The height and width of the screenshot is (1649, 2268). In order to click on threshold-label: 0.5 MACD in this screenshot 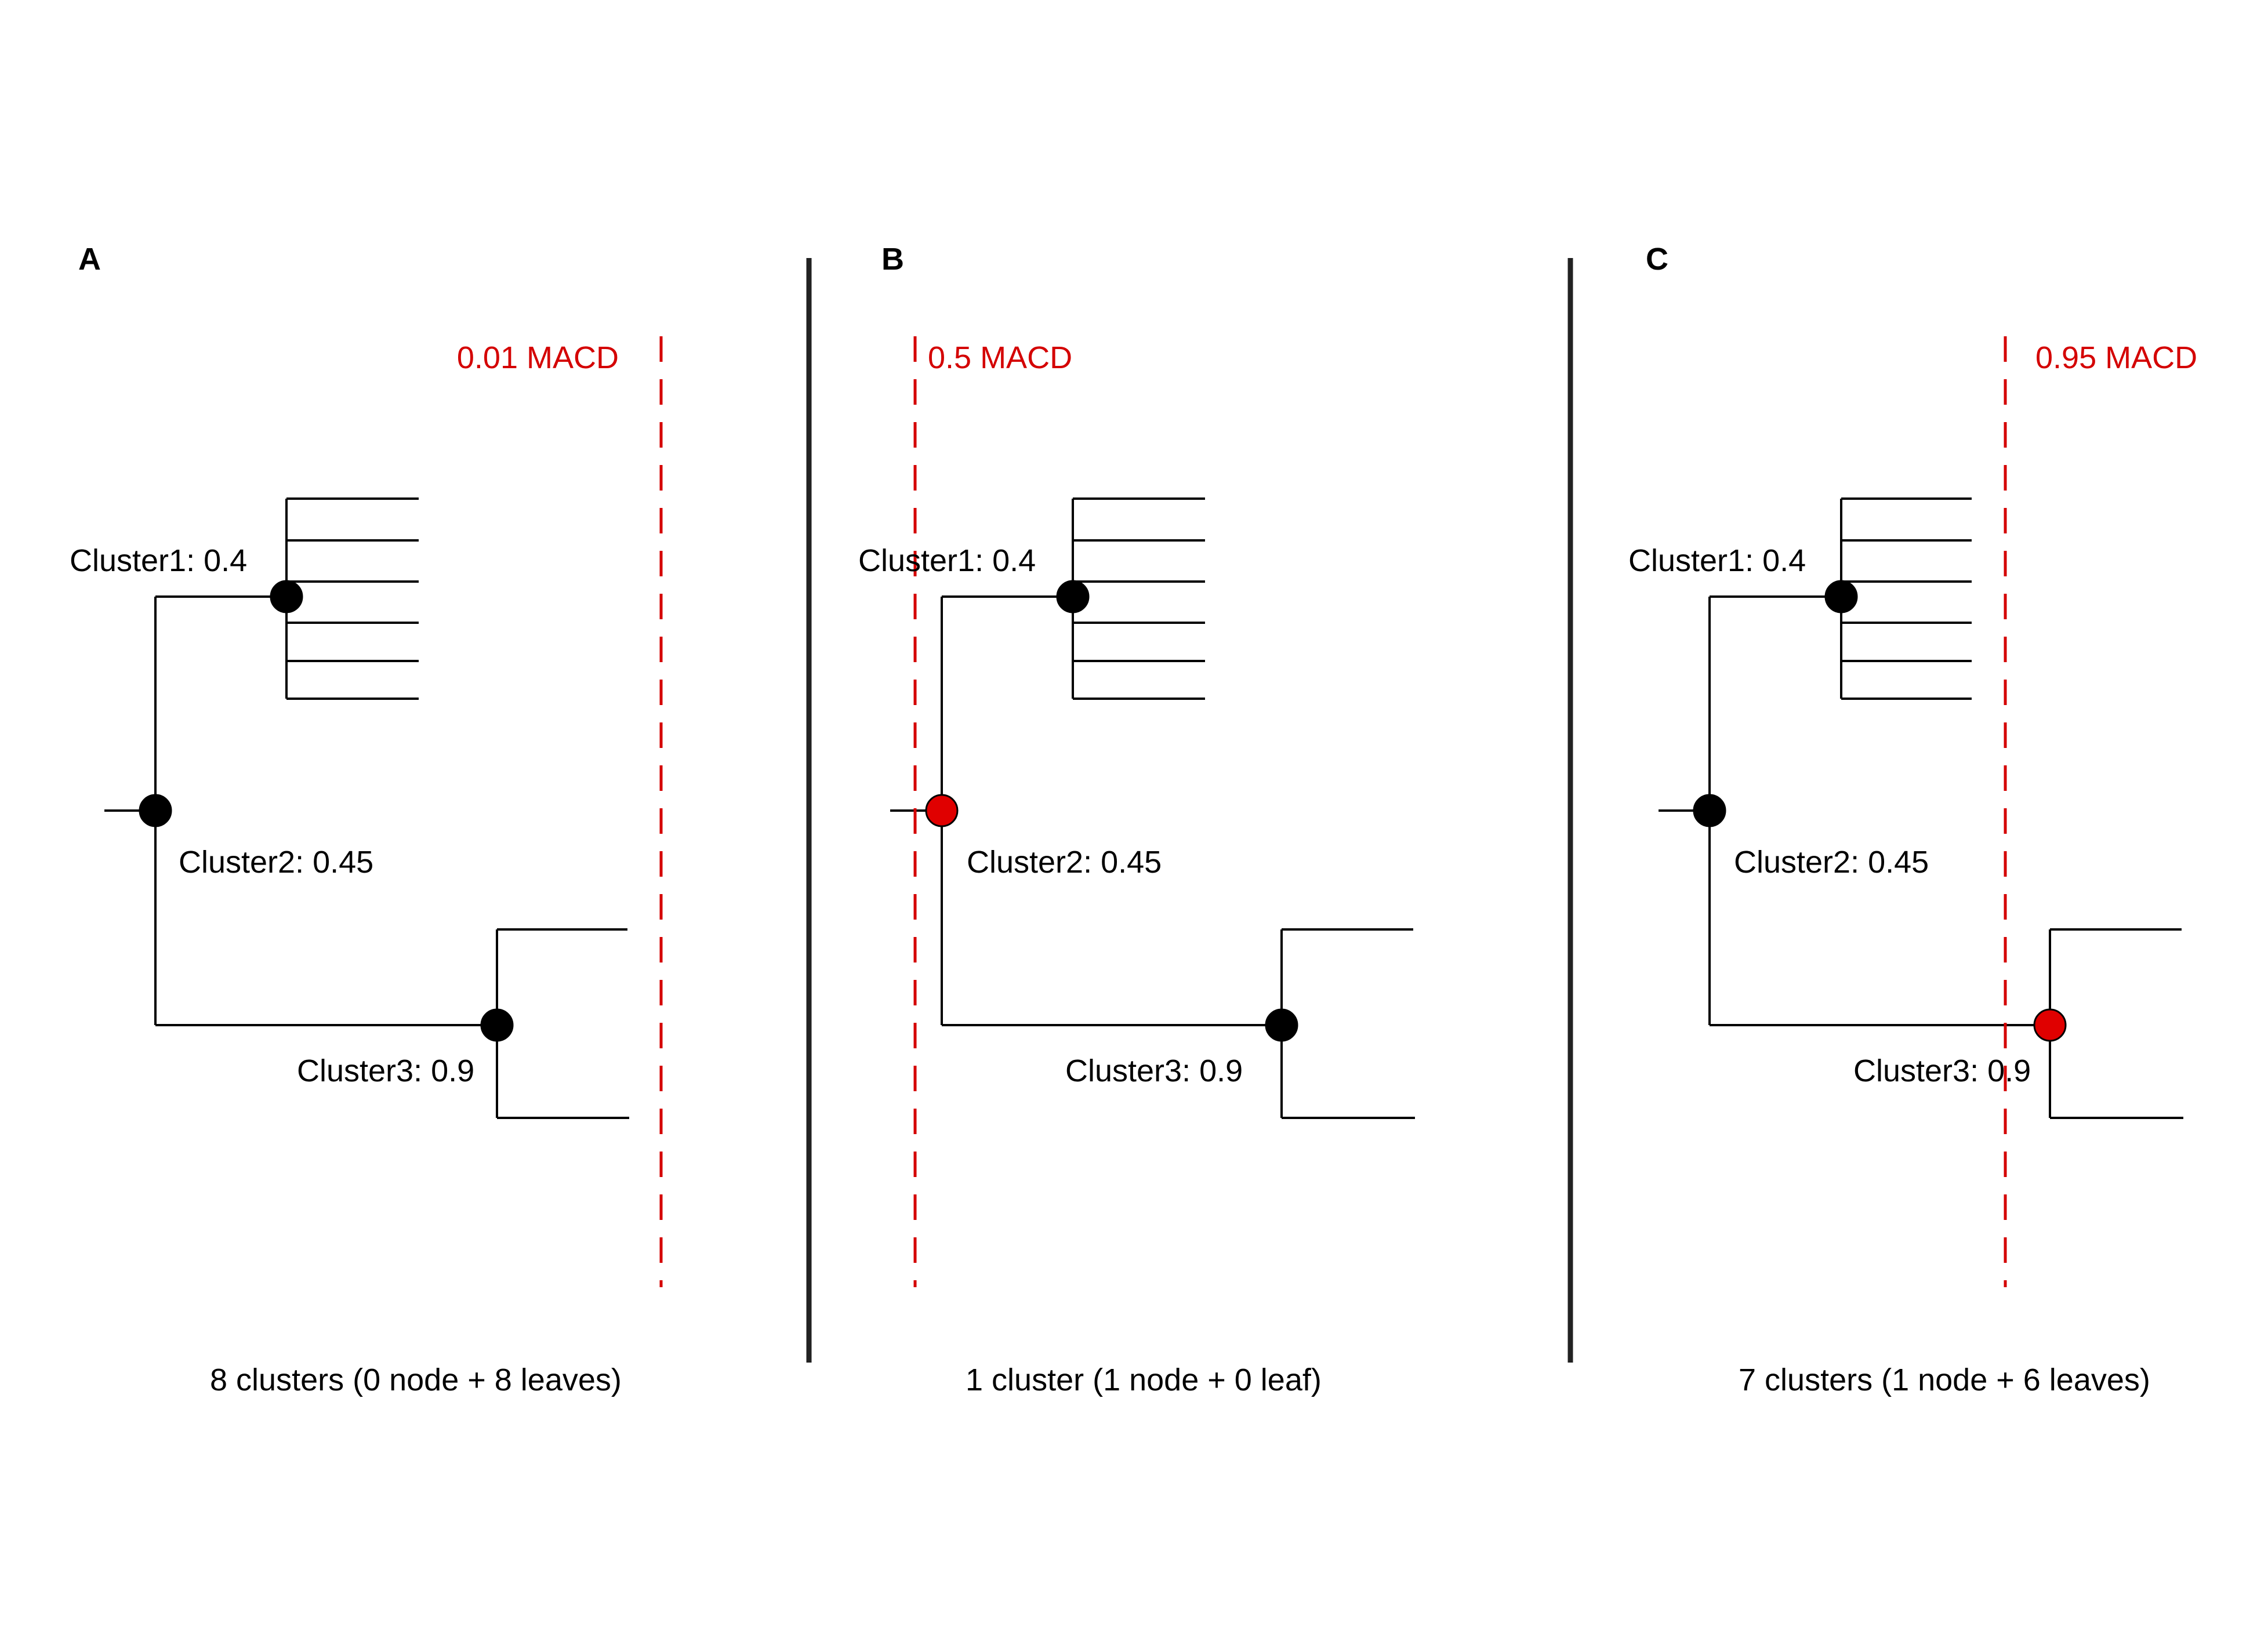, I will do `click(1000, 358)`.